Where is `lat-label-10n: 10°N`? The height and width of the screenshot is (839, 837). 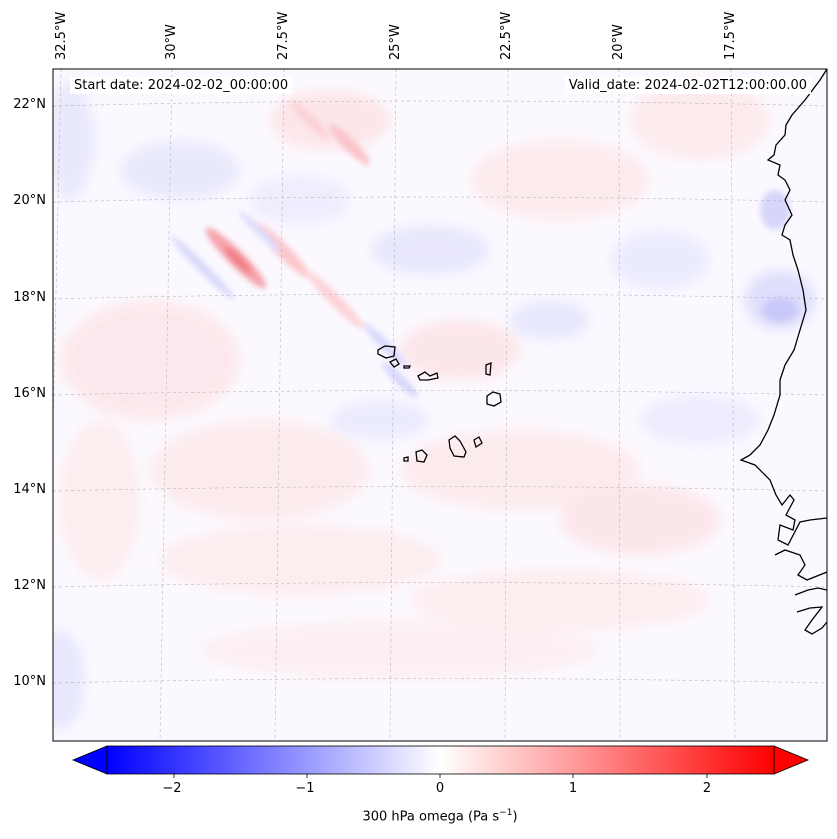 lat-label-10n: 10°N is located at coordinates (29, 681).